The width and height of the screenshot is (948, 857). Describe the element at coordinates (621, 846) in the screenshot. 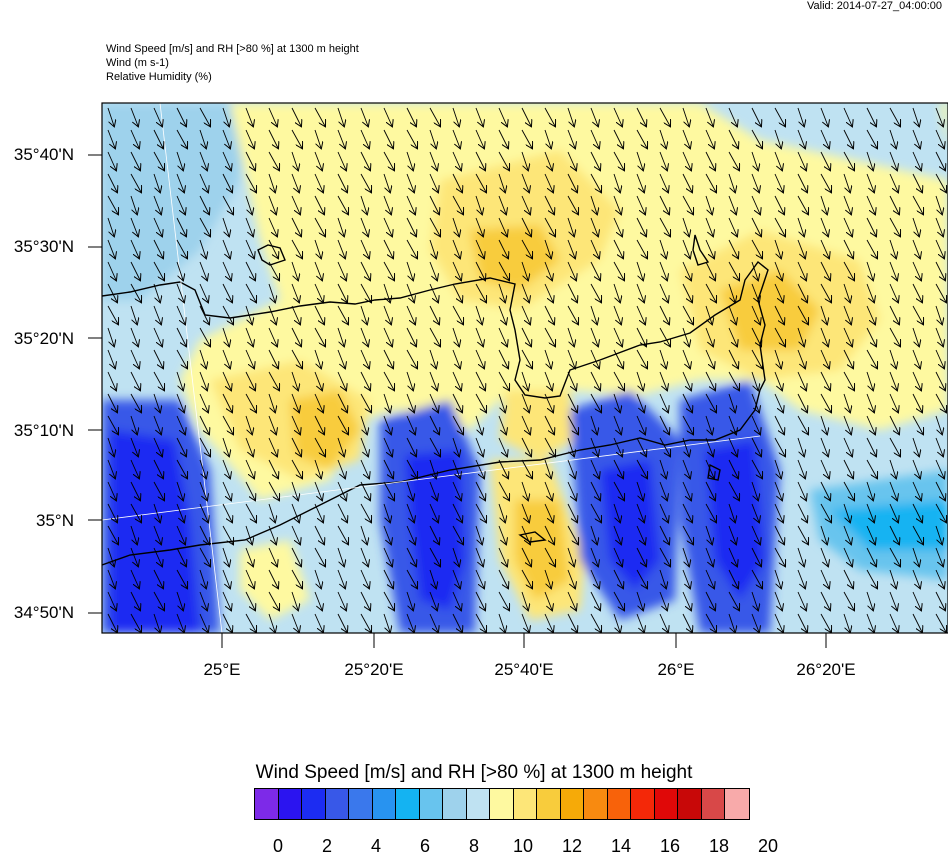

I see `legend-label: 14` at that location.